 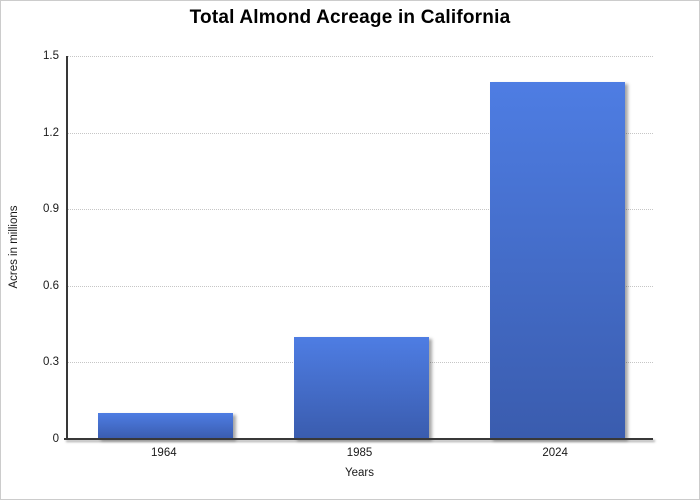 I want to click on bar-1964, so click(x=166, y=426).